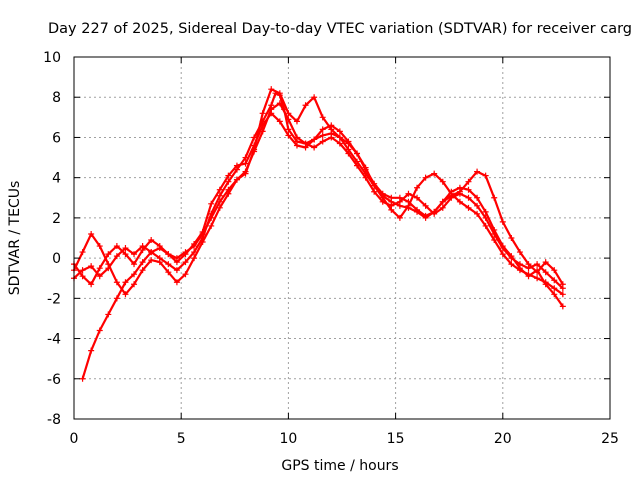  I want to click on y-tick-label: -6, so click(54, 380).